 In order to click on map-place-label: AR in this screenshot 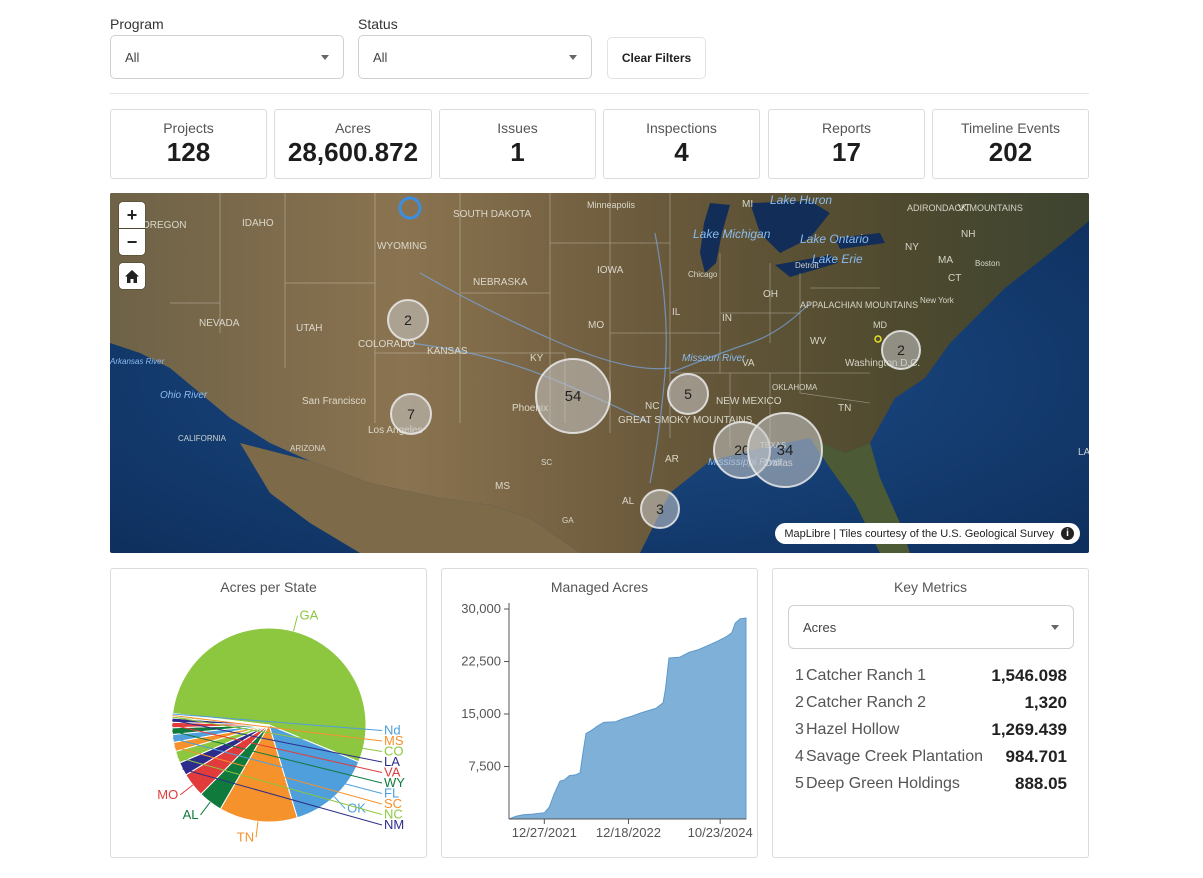, I will do `click(672, 459)`.